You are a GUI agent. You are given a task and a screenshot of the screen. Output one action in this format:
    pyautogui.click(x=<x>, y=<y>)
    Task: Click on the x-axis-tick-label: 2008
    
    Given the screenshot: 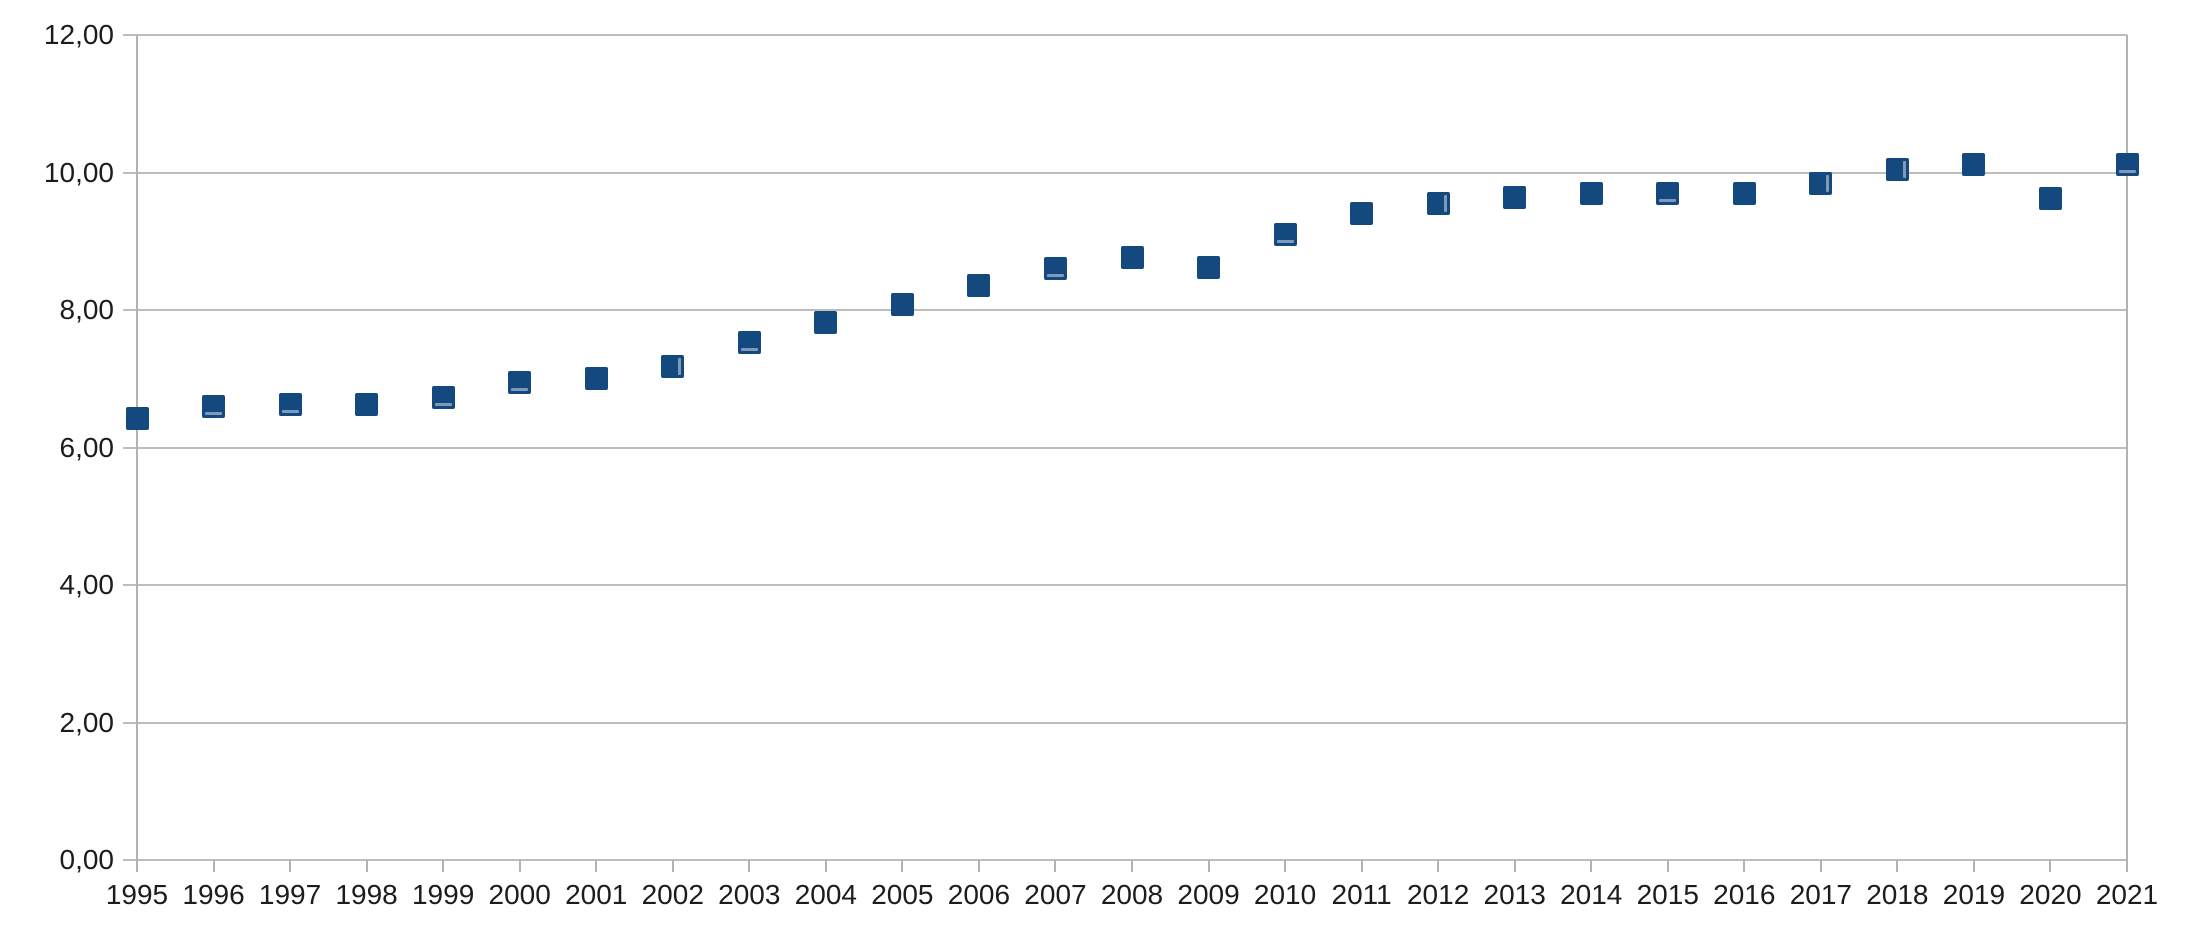 What is the action you would take?
    pyautogui.click(x=1132, y=894)
    